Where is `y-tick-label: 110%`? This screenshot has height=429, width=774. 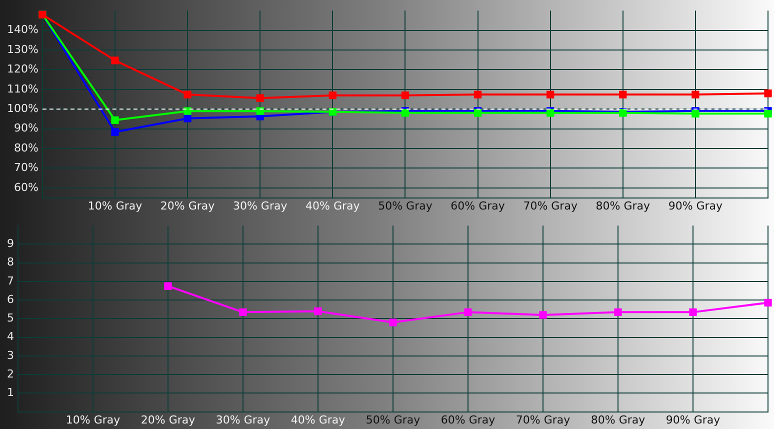
y-tick-label: 110% is located at coordinates (22, 89).